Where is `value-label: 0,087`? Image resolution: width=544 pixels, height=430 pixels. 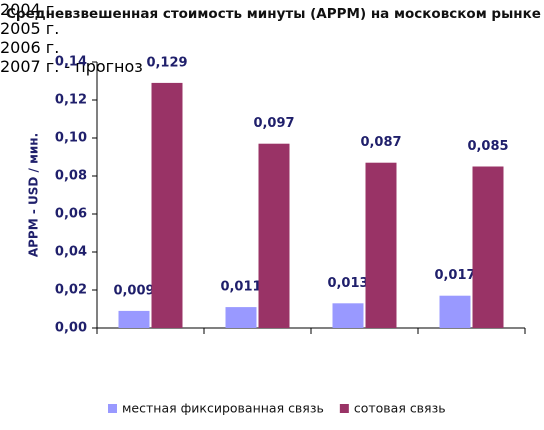
value-label: 0,087 is located at coordinates (380, 142).